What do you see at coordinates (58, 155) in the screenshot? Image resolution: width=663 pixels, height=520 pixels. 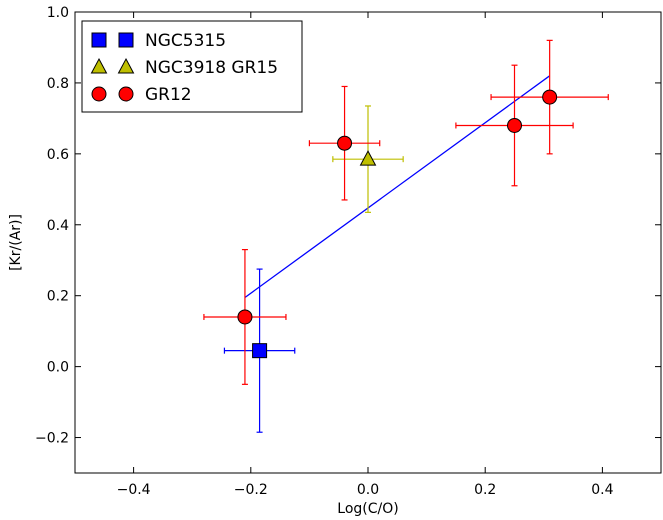 I see `y-tick-label: 0.6` at bounding box center [58, 155].